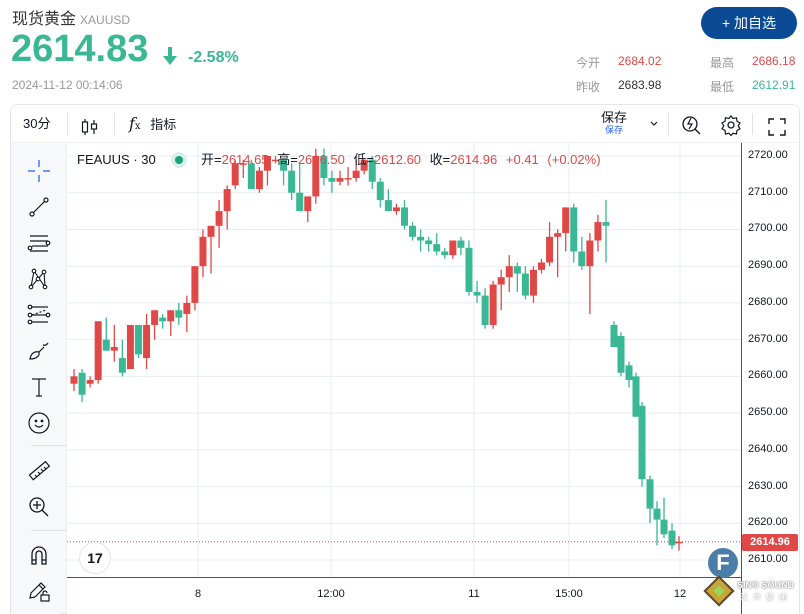 This screenshot has height=614, width=804. Describe the element at coordinates (766, 597) in the screenshot. I see `brand-watermark-cn: 汉声集团` at that location.